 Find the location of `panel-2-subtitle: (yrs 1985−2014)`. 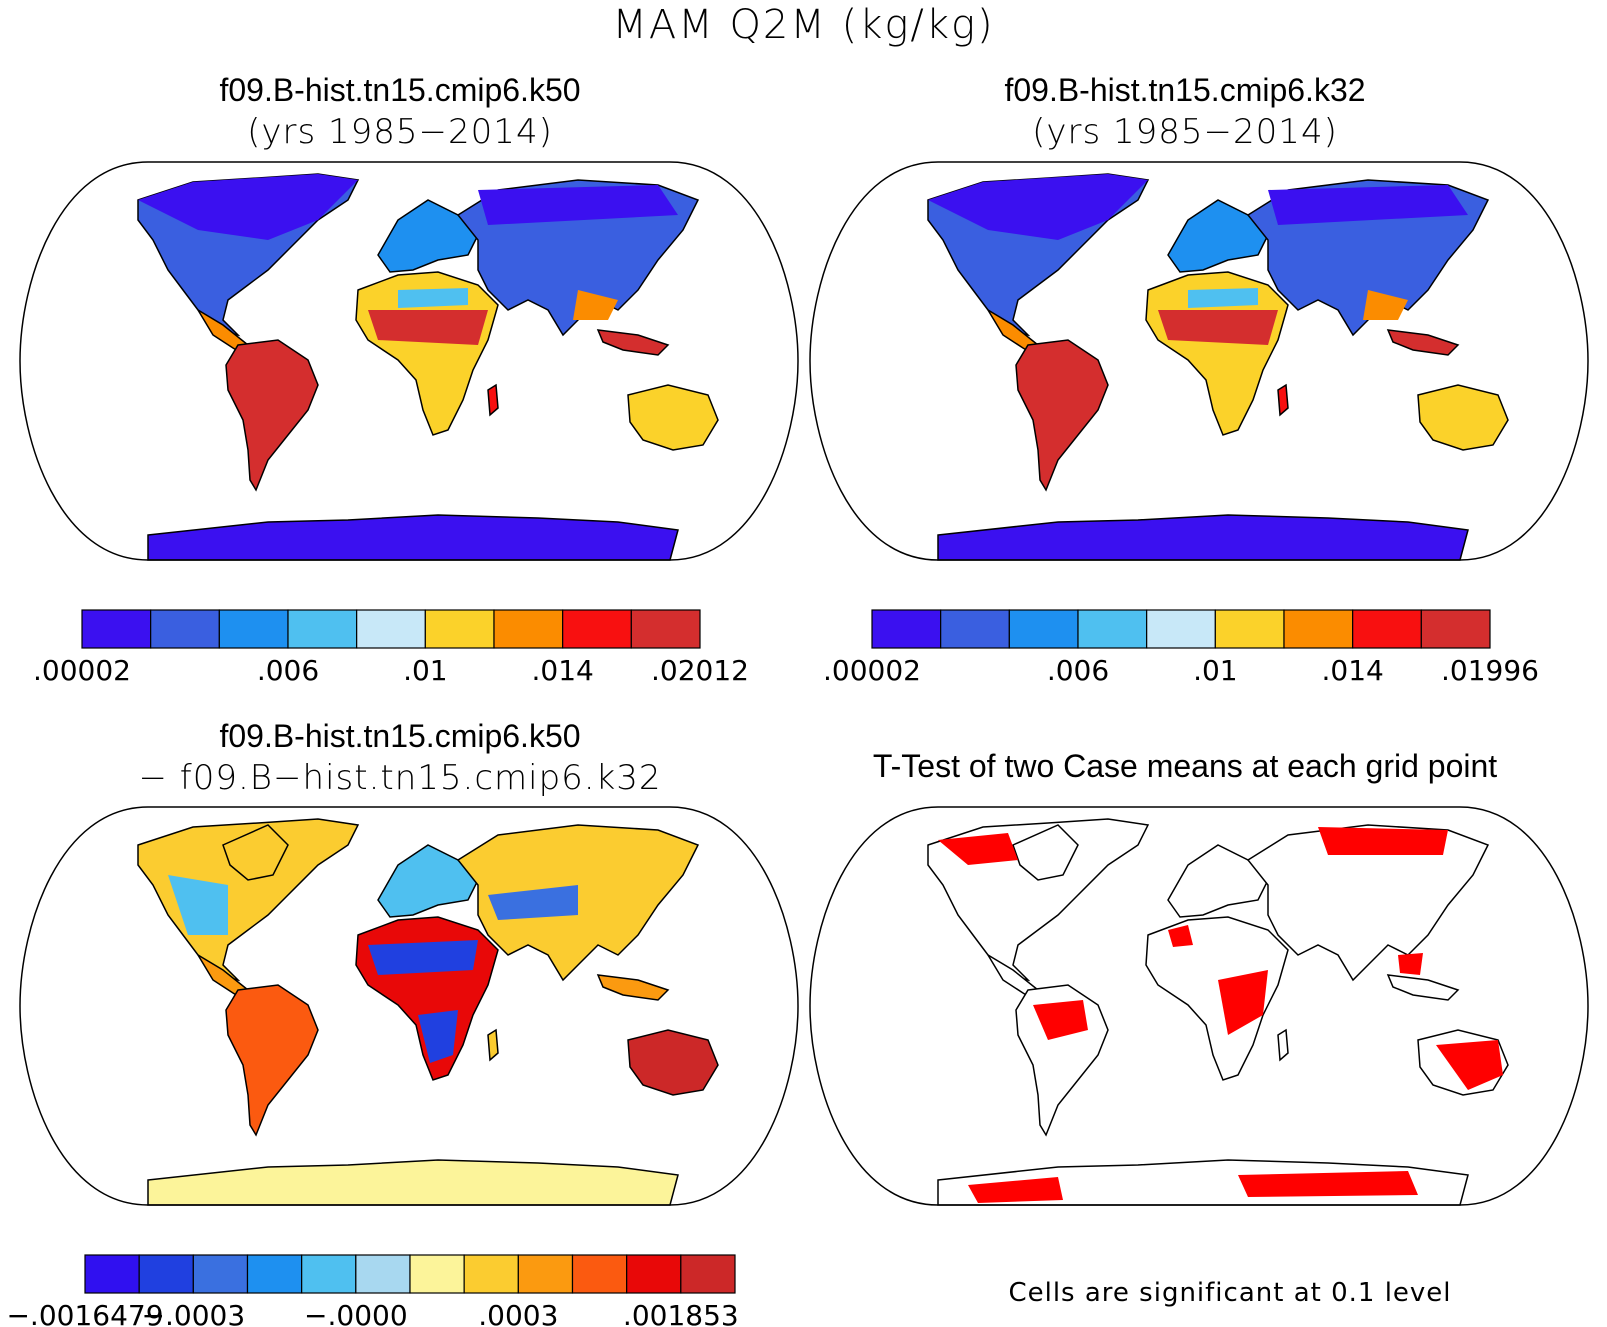

panel-2-subtitle: (yrs 1985−2014) is located at coordinates (1185, 132).